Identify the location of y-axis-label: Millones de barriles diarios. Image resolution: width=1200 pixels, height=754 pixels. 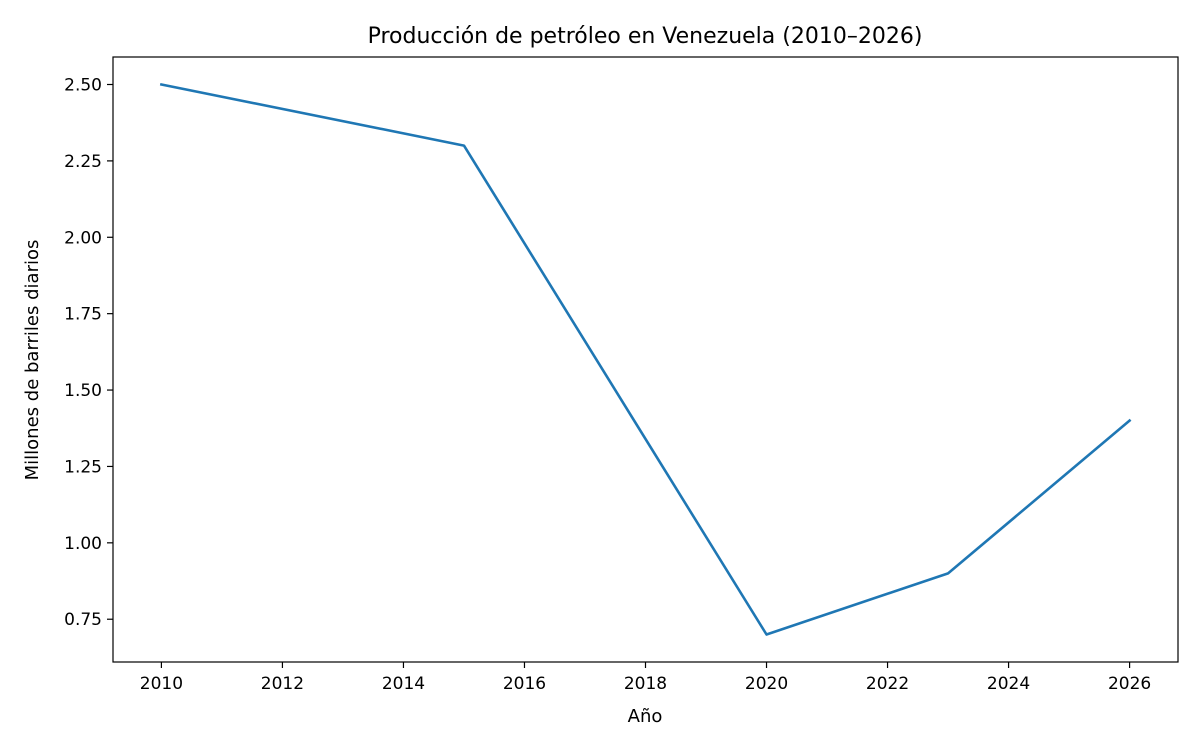
(32, 360).